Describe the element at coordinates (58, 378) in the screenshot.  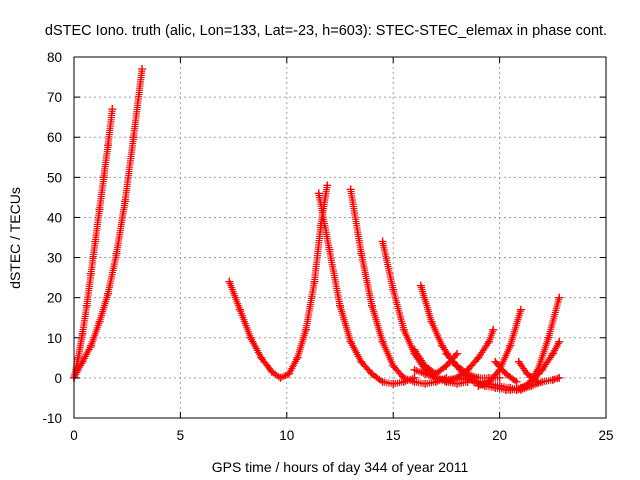
I see `y-tick-label: 0` at that location.